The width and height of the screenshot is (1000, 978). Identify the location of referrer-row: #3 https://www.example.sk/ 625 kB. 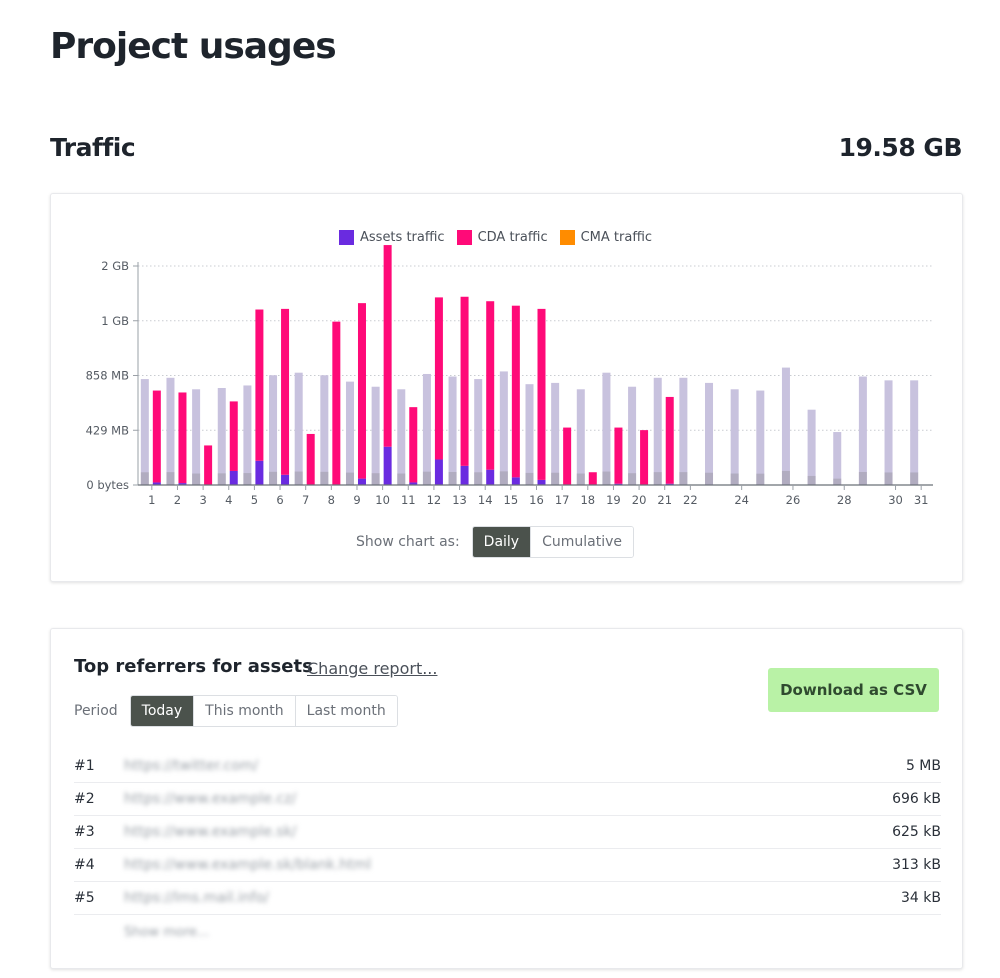
(507, 832).